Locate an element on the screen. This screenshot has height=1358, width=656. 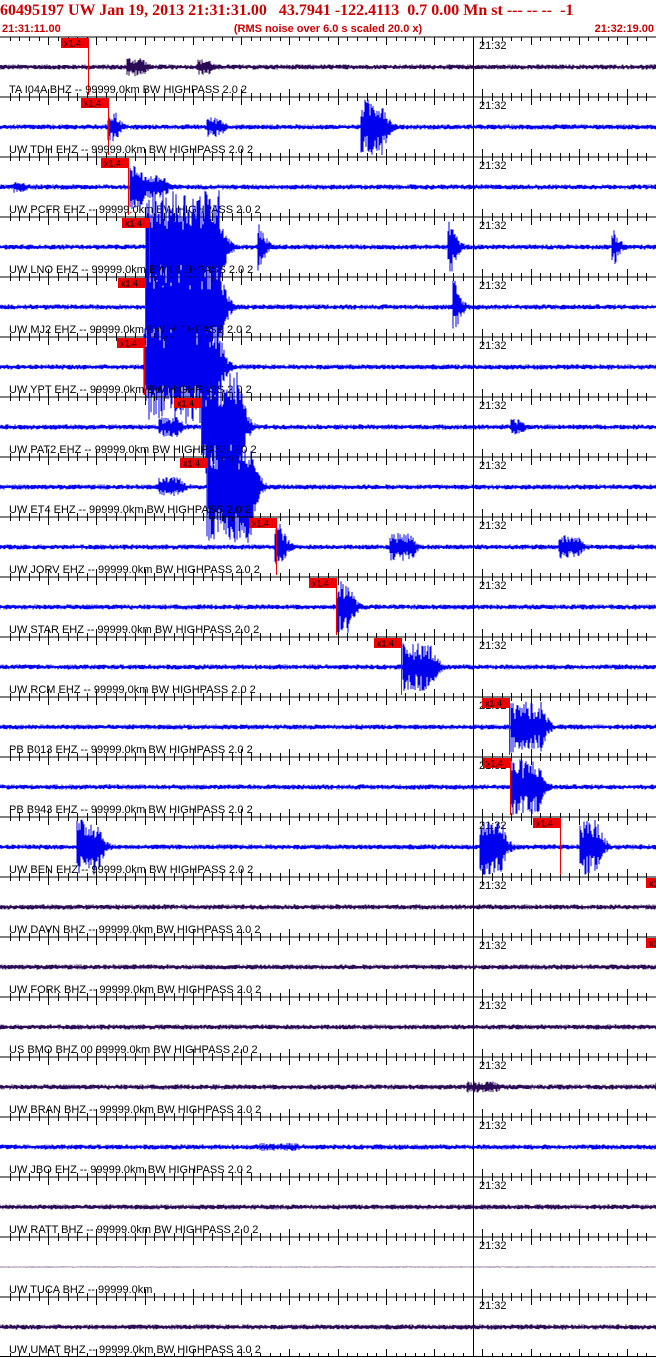
station-label: UW TUCA BHZ -- 99999.0km is located at coordinates (80, 1290).